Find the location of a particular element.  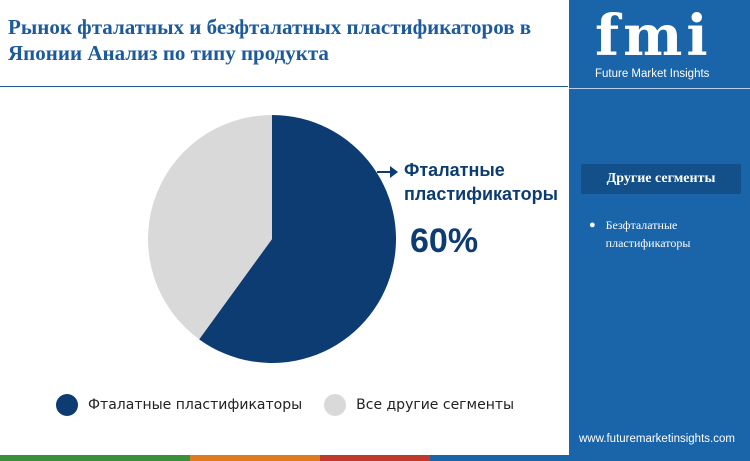

legend-item-other: Все другие сегменты is located at coordinates (419, 405).